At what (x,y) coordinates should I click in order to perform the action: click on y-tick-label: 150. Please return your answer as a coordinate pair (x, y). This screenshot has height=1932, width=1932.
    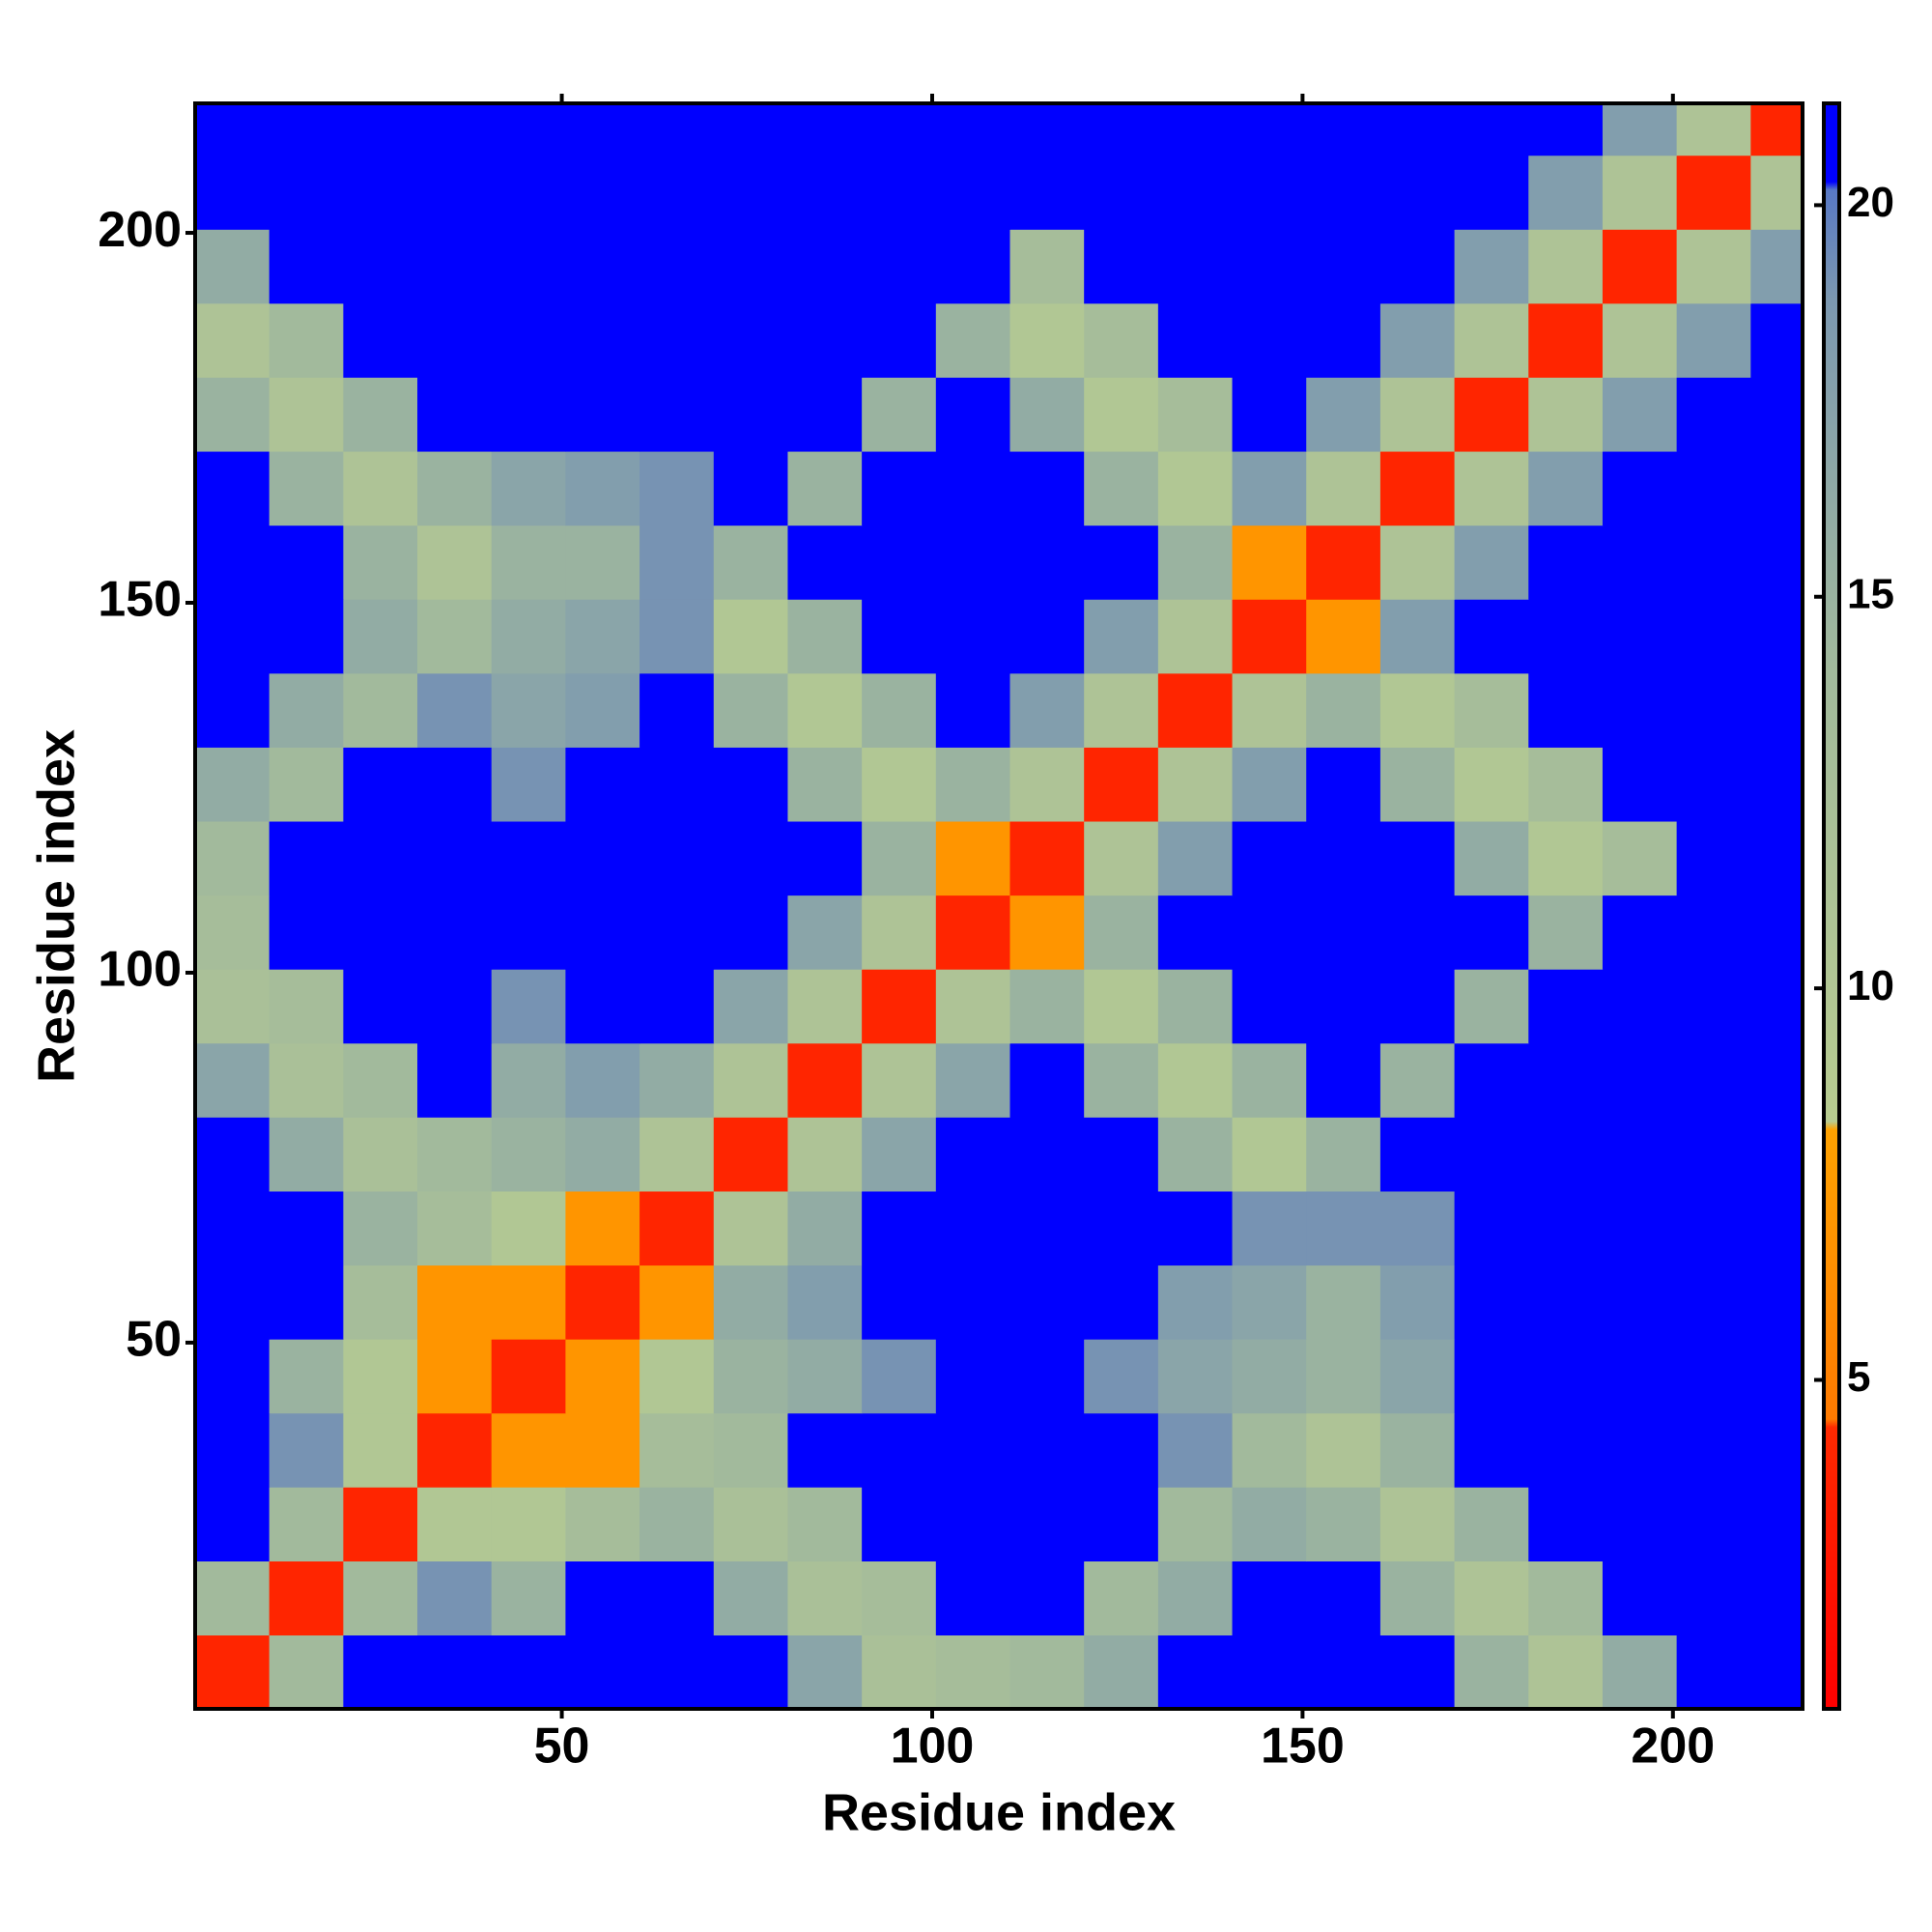
    Looking at the image, I should click on (140, 600).